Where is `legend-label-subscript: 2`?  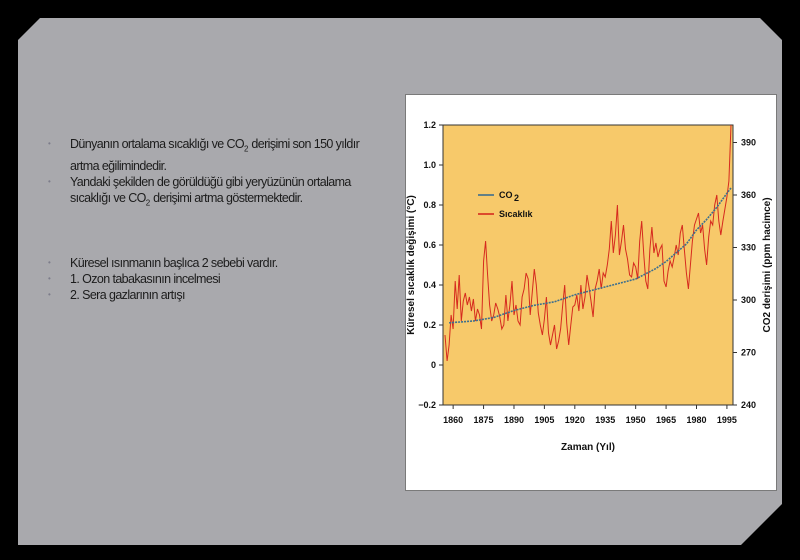
legend-label-subscript: 2 is located at coordinates (516, 198).